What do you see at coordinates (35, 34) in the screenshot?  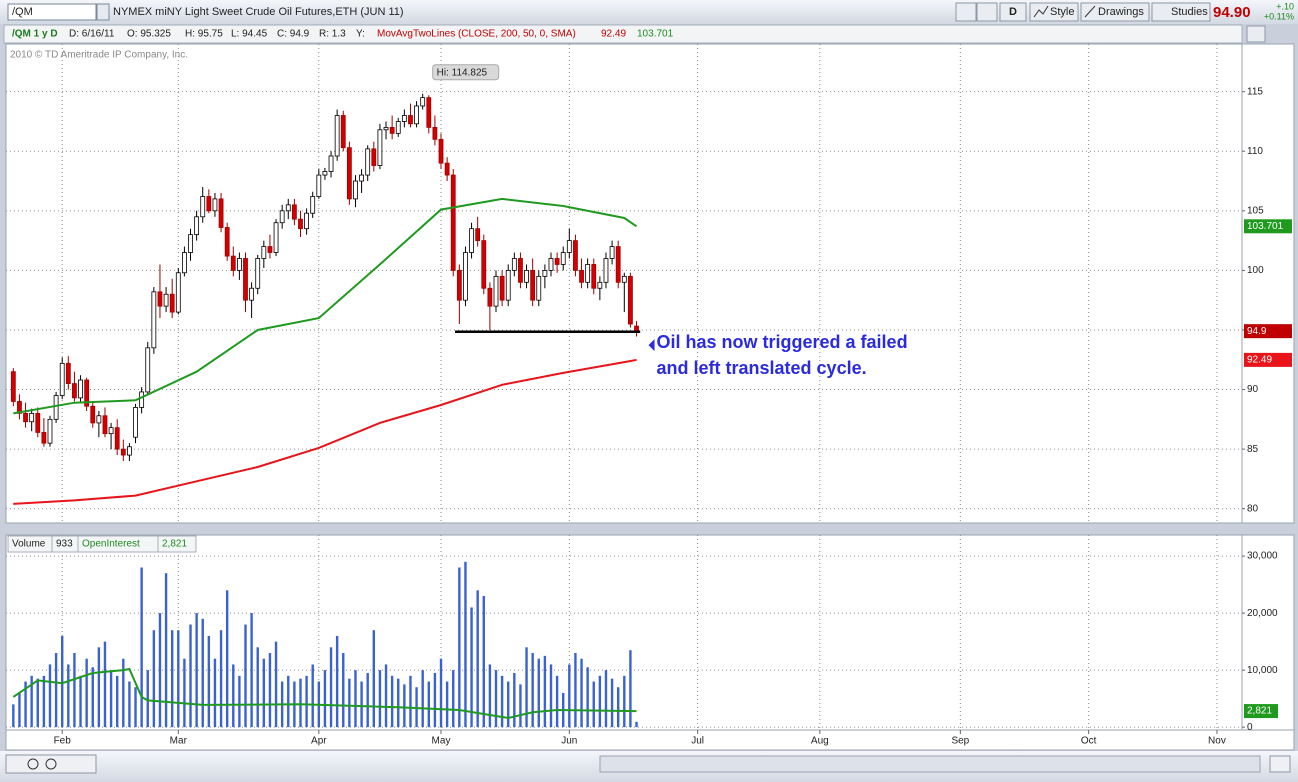 I see `chart-id: /QM 1 y D` at bounding box center [35, 34].